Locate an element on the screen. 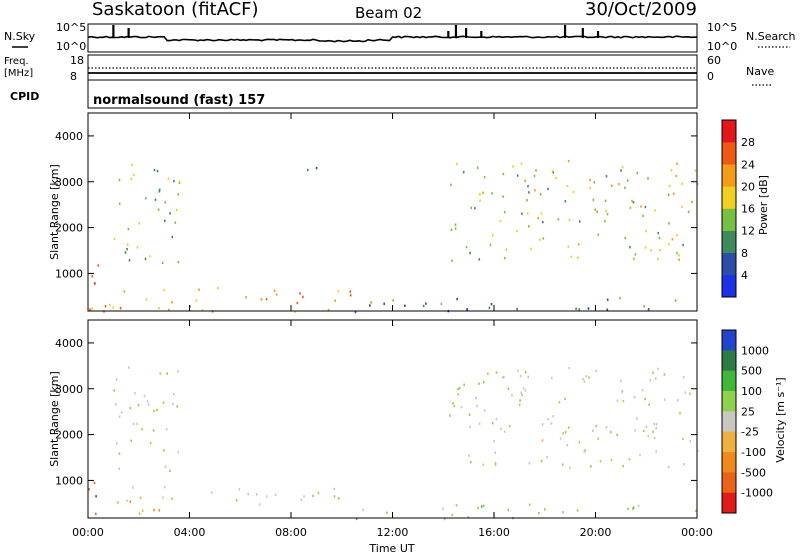  noise-panel is located at coordinates (392, 38).